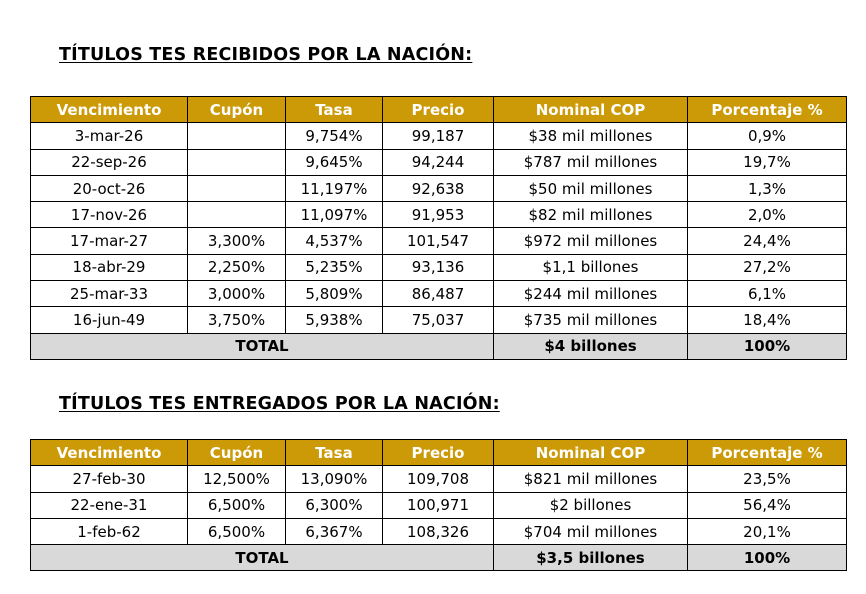  I want to click on table-cell: 92,638, so click(438, 188).